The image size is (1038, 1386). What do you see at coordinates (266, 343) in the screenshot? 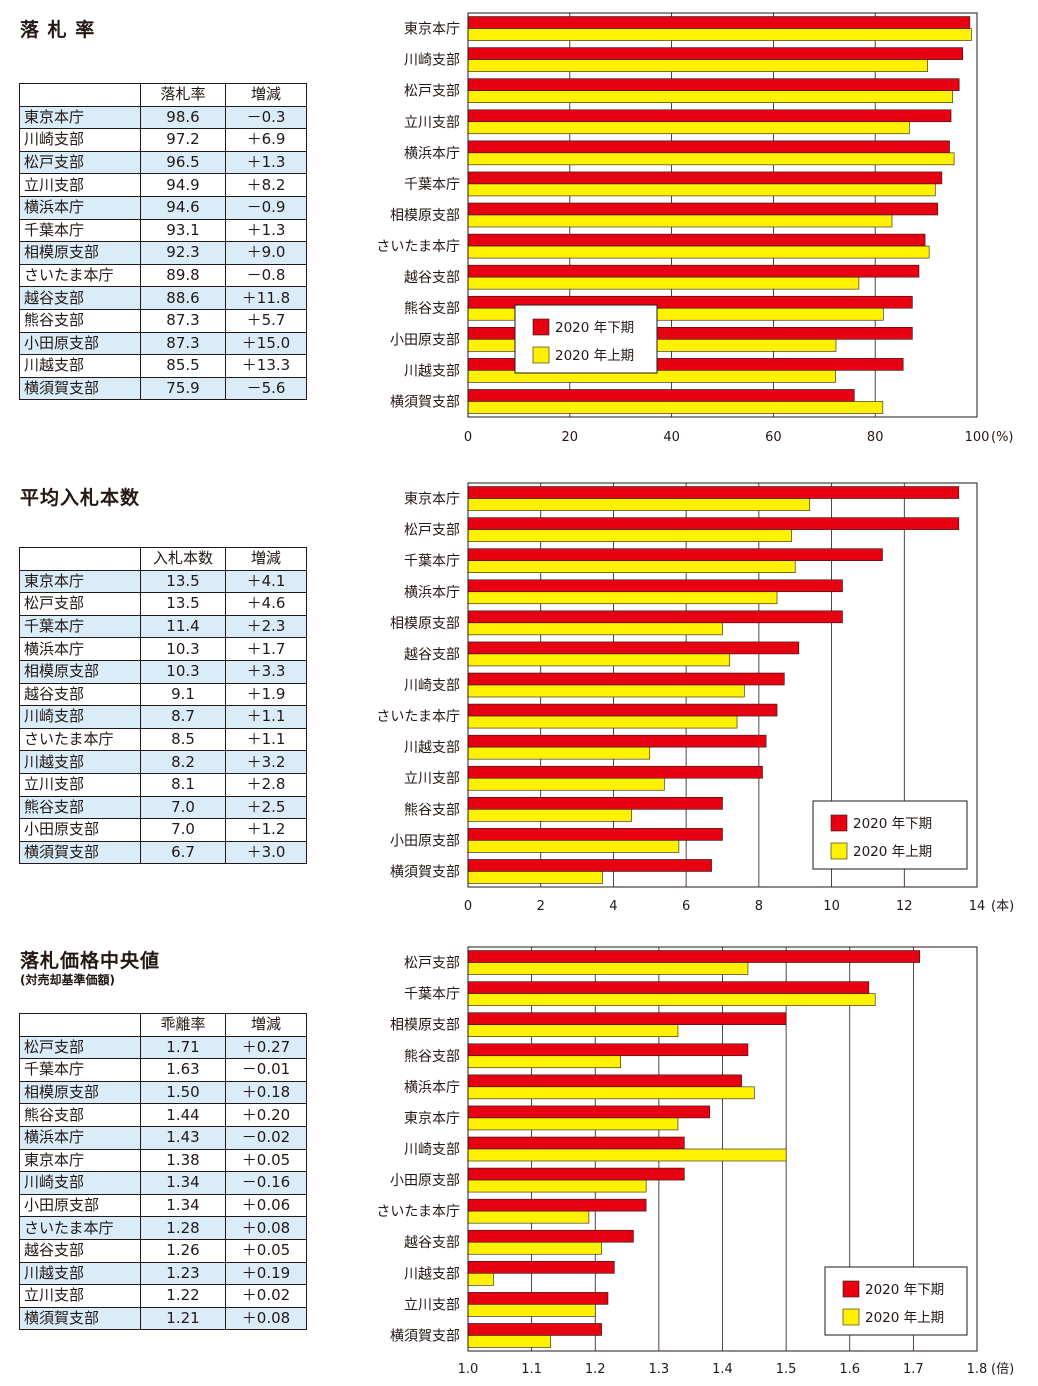
I see `row-diff-cell: ＋15.0` at bounding box center [266, 343].